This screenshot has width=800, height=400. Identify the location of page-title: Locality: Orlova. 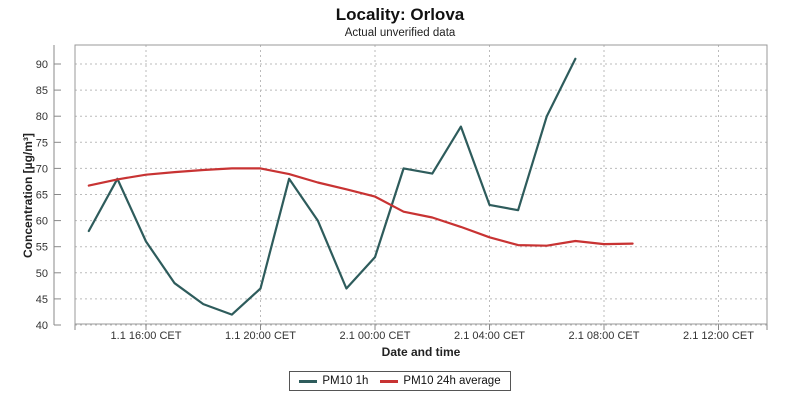
(400, 14).